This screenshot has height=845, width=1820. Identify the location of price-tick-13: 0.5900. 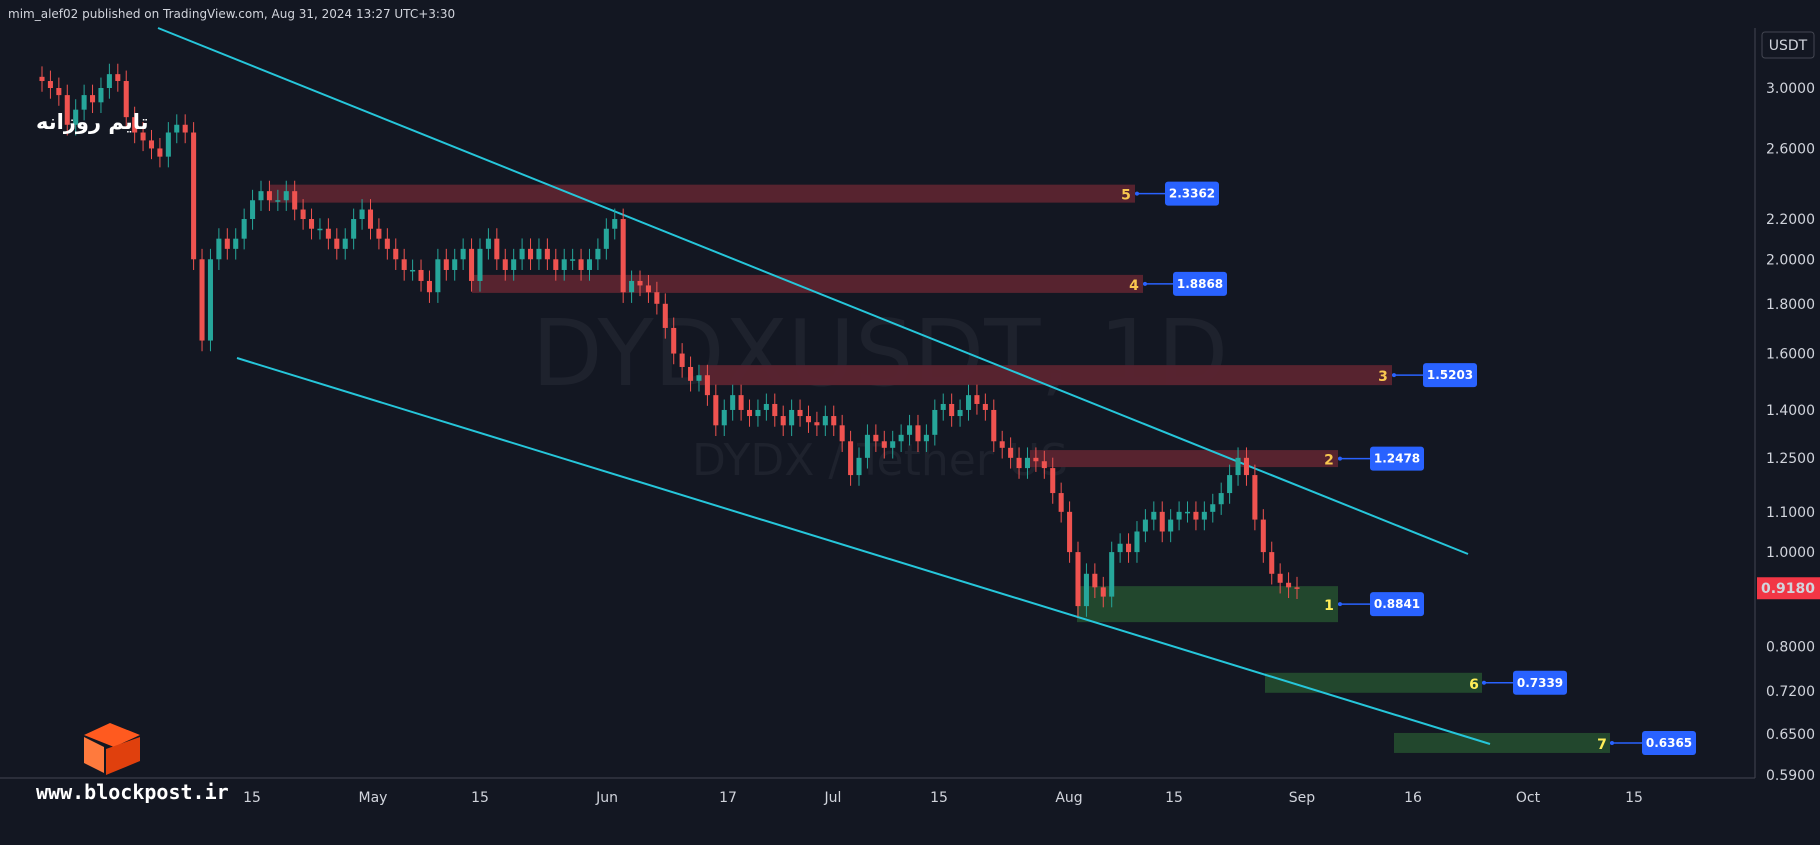
(1790, 776).